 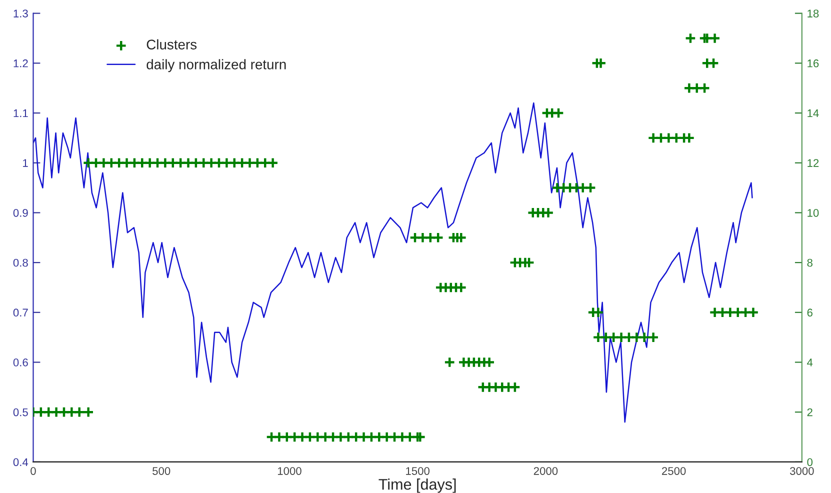 I want to click on x-tick-label: 1500, so click(x=418, y=471).